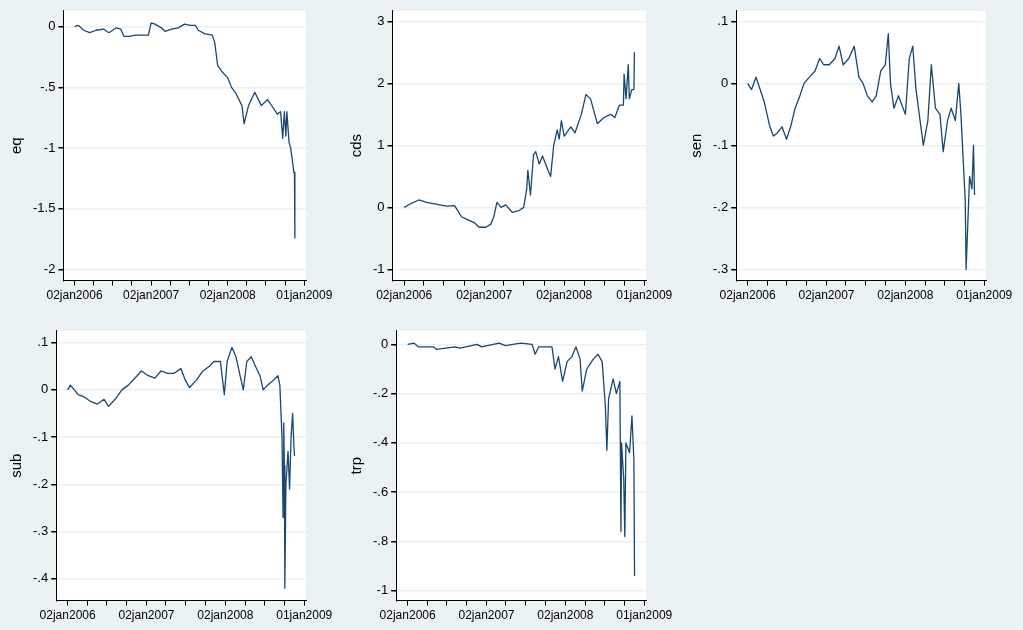 This screenshot has height=630, width=1023. Describe the element at coordinates (696, 145) in the screenshot. I see `y-axis-title: sen` at that location.